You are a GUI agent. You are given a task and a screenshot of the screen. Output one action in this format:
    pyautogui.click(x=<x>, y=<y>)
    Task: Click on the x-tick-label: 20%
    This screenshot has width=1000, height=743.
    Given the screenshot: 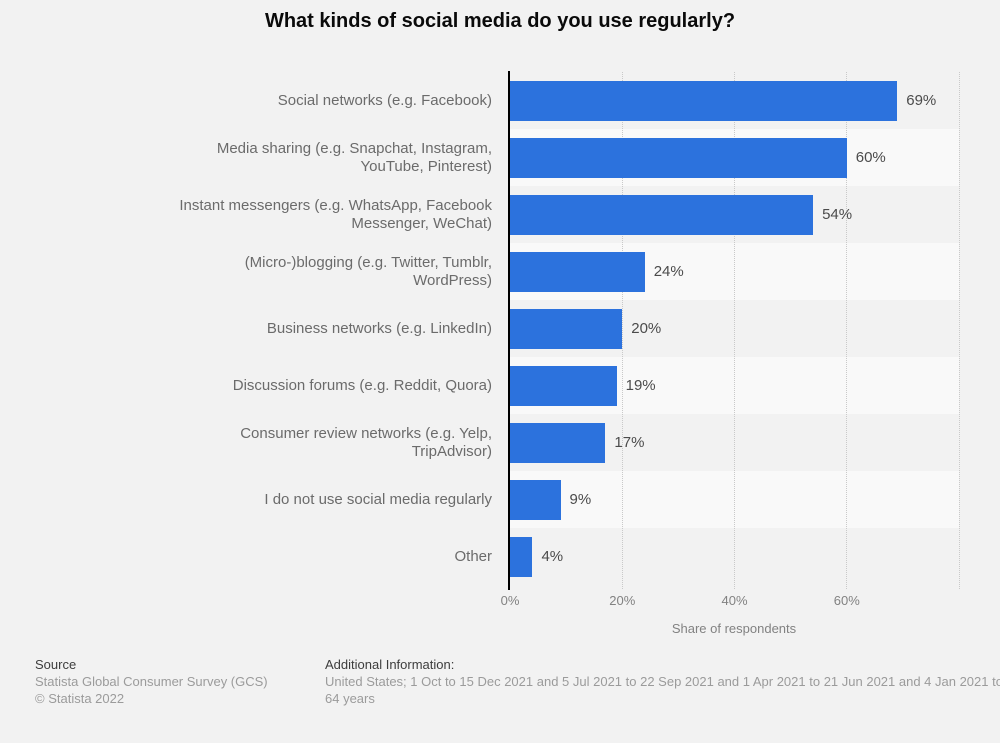 What is the action you would take?
    pyautogui.click(x=622, y=600)
    